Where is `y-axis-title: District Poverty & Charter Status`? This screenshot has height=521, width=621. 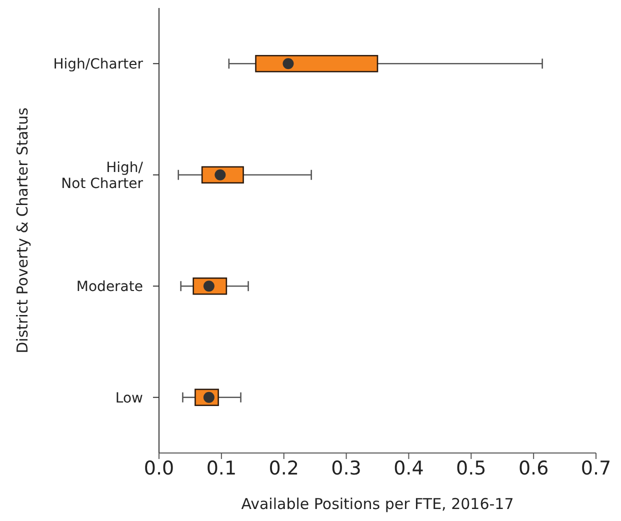
y-axis-title: District Poverty & Charter Status is located at coordinates (22, 230).